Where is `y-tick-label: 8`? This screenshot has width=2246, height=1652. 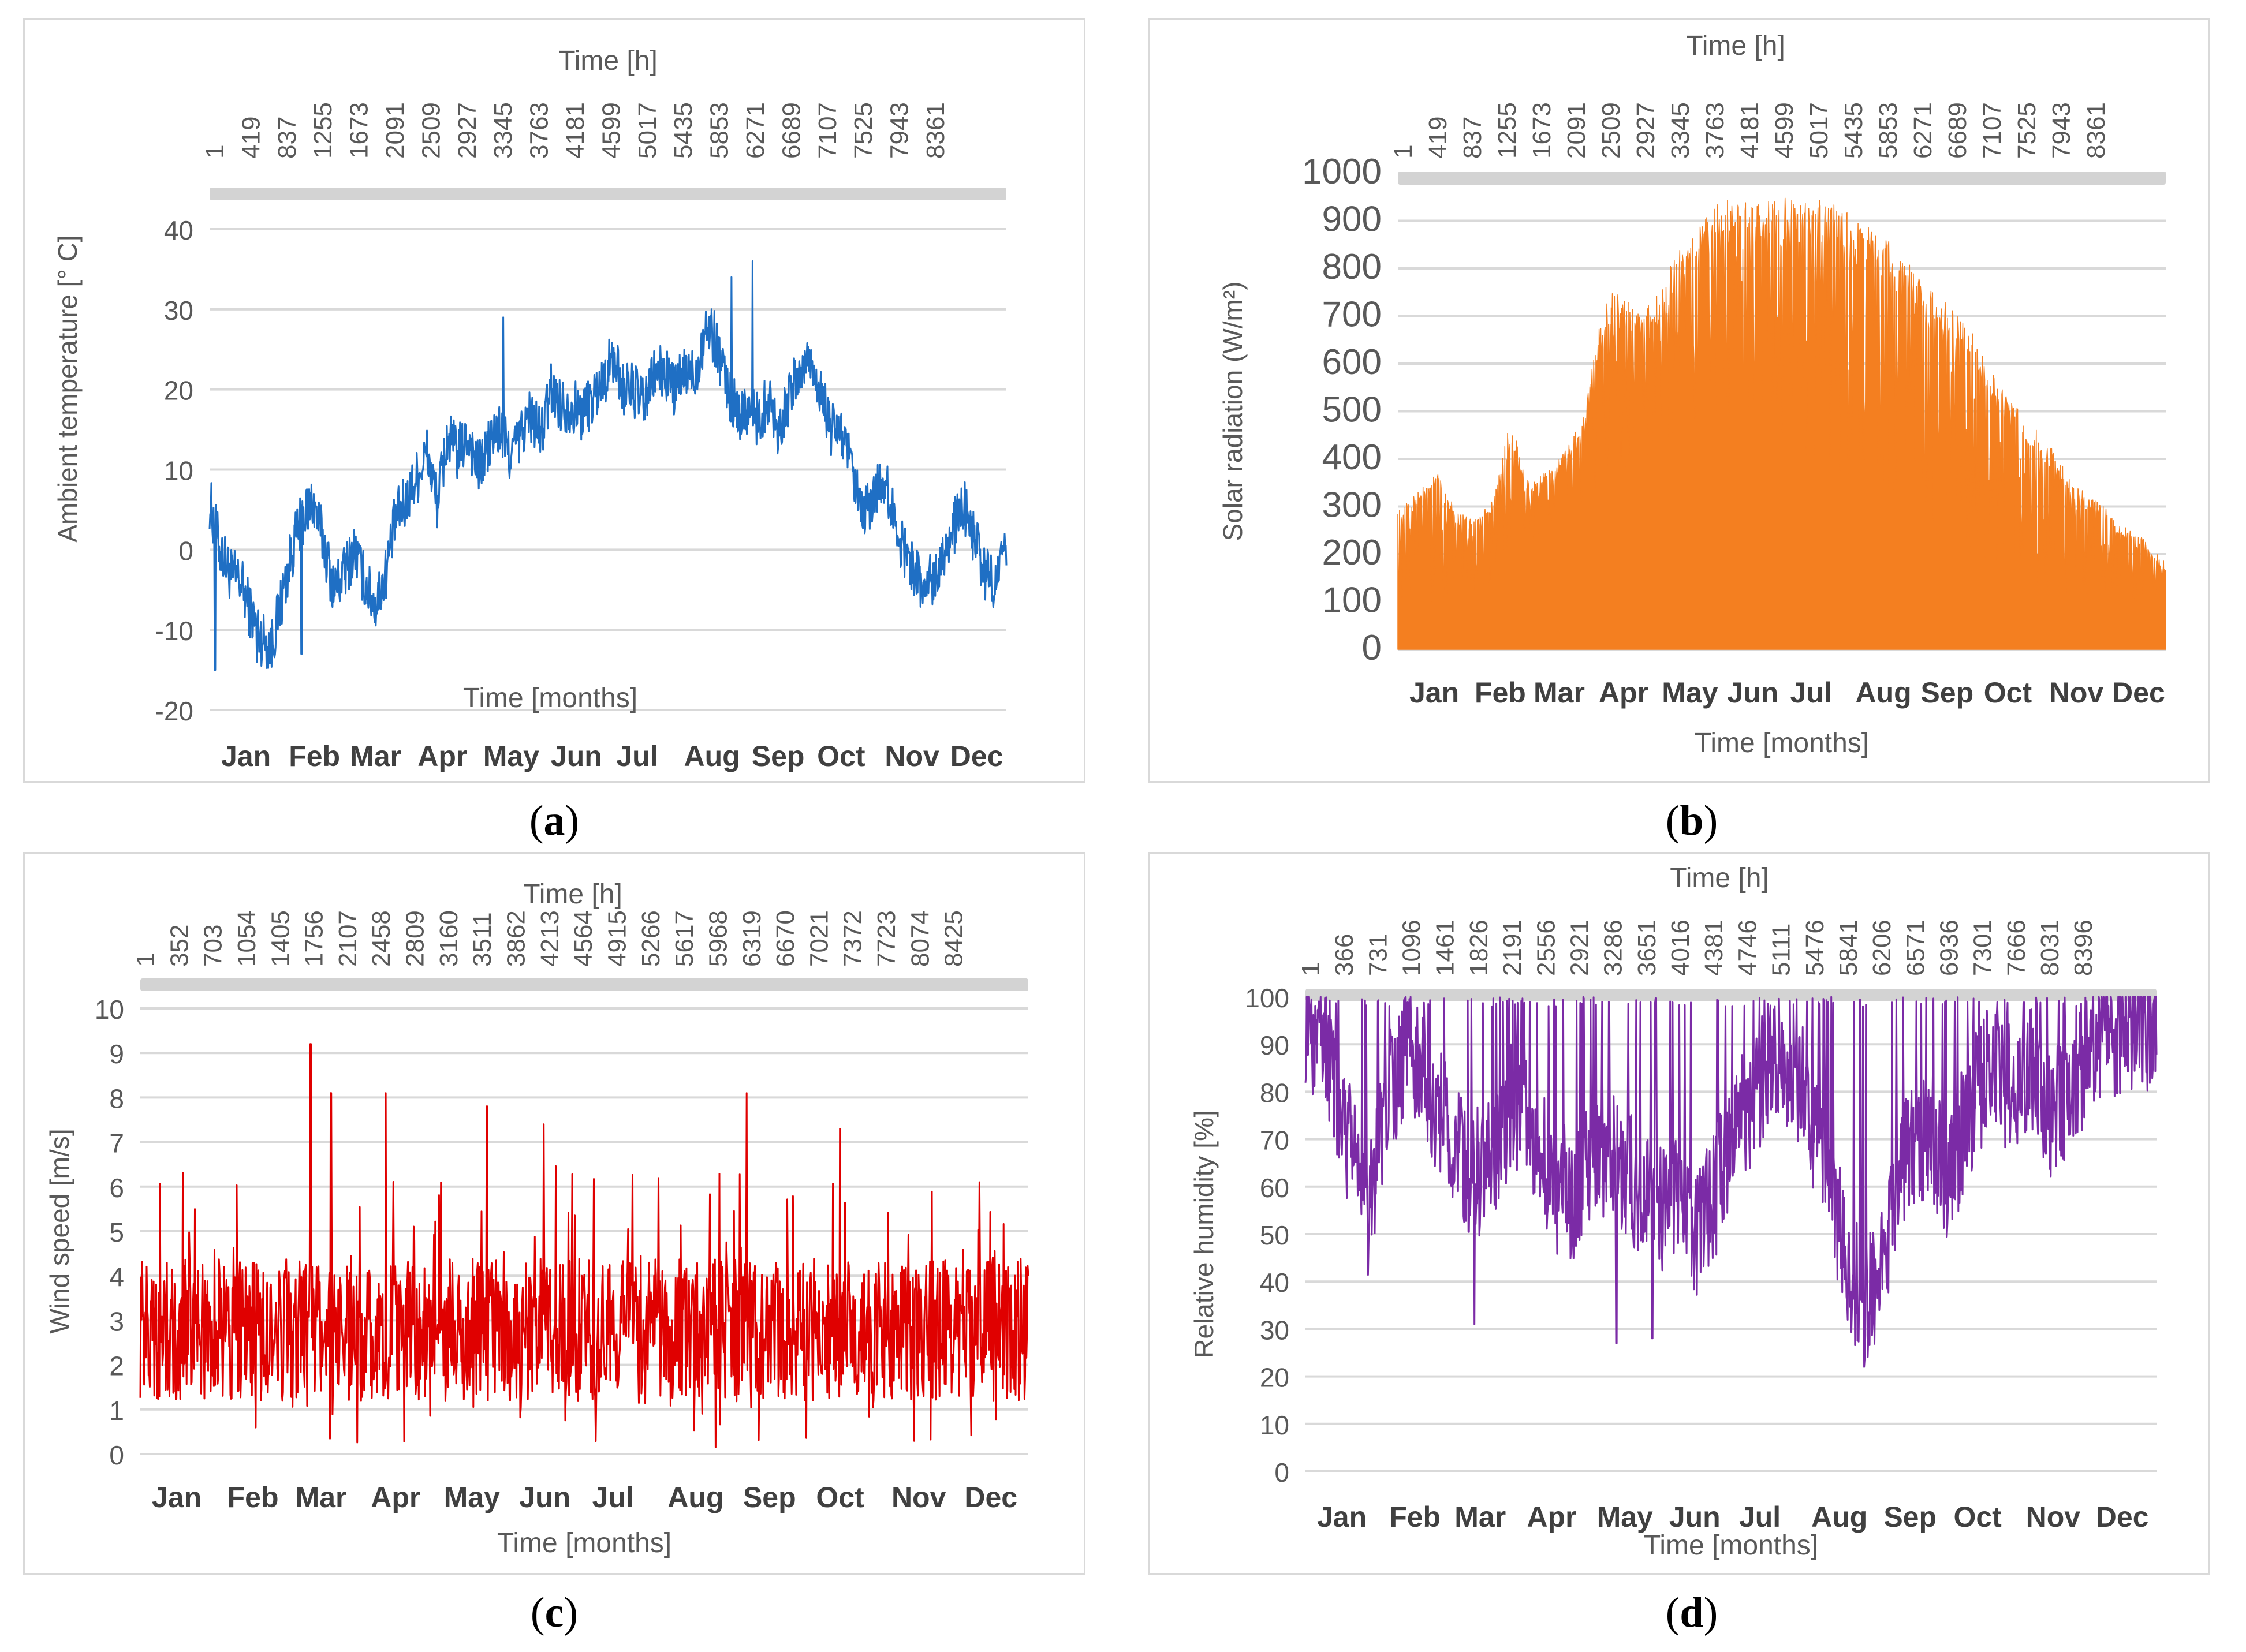 y-tick-label: 8 is located at coordinates (116, 1098).